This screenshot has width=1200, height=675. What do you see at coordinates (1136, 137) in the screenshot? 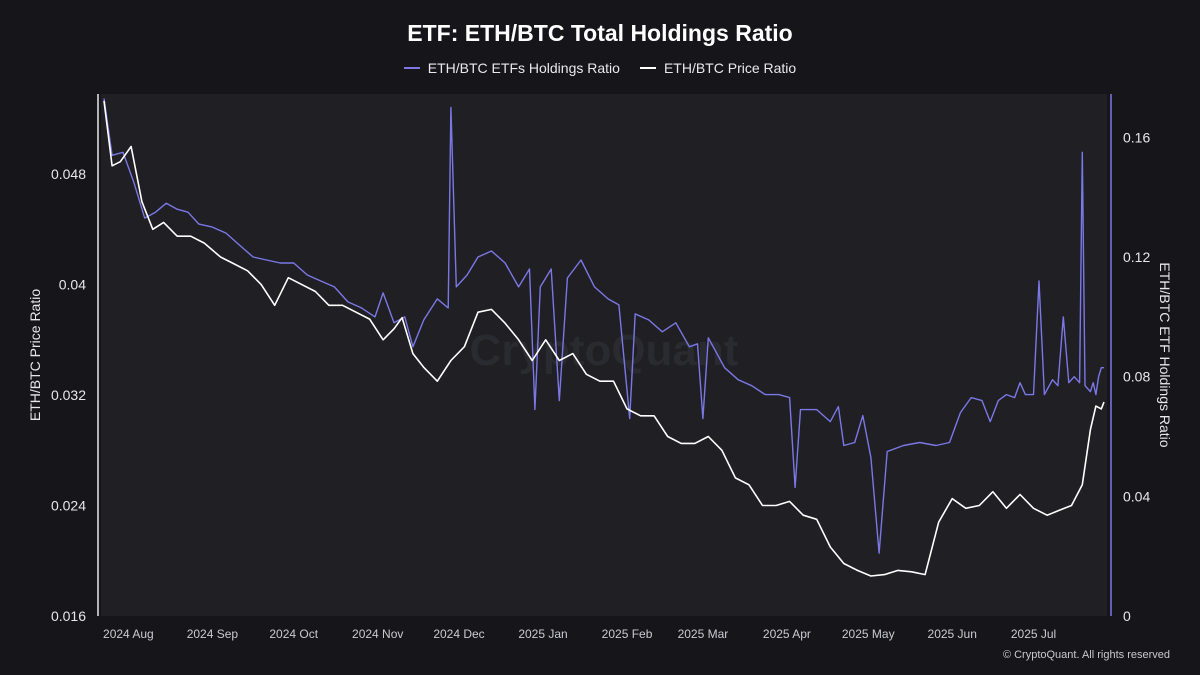
I see `right-tick-label: 0.16` at bounding box center [1136, 137].